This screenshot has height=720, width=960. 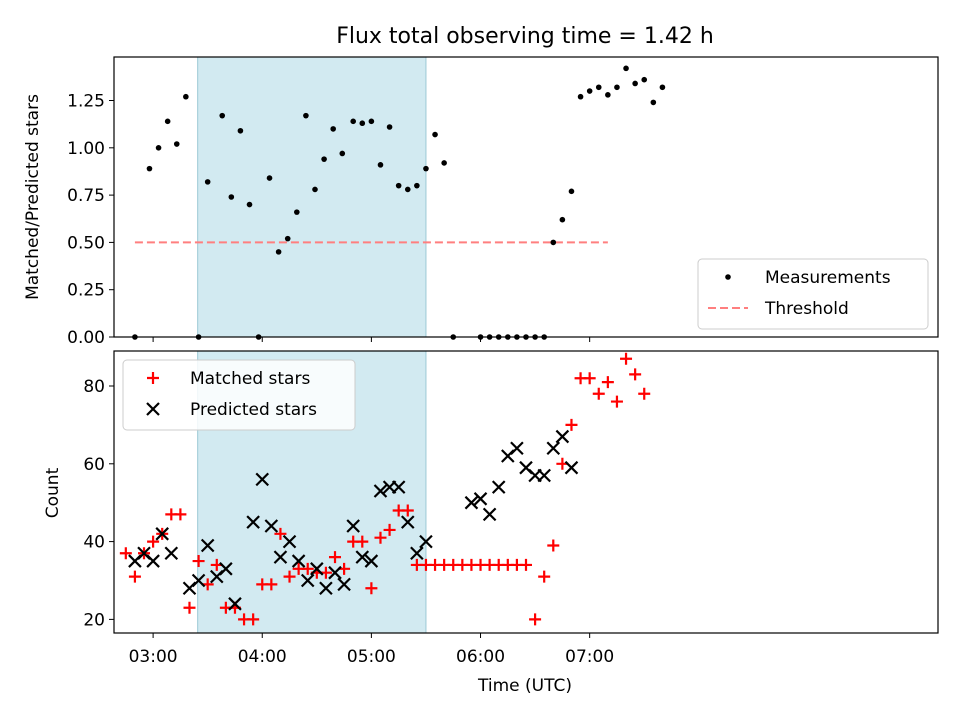 What do you see at coordinates (589, 657) in the screenshot?
I see `x-tick-label: 07:00` at bounding box center [589, 657].